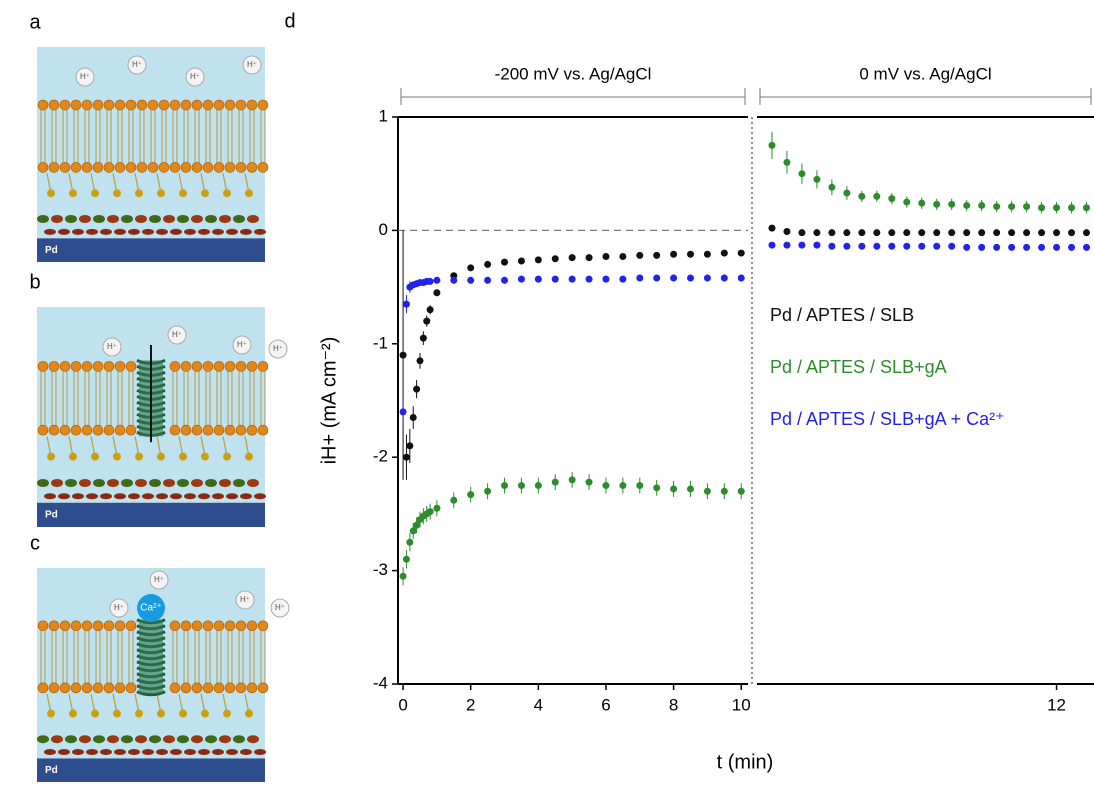  What do you see at coordinates (151, 770) in the screenshot?
I see `pd-substrate` at bounding box center [151, 770].